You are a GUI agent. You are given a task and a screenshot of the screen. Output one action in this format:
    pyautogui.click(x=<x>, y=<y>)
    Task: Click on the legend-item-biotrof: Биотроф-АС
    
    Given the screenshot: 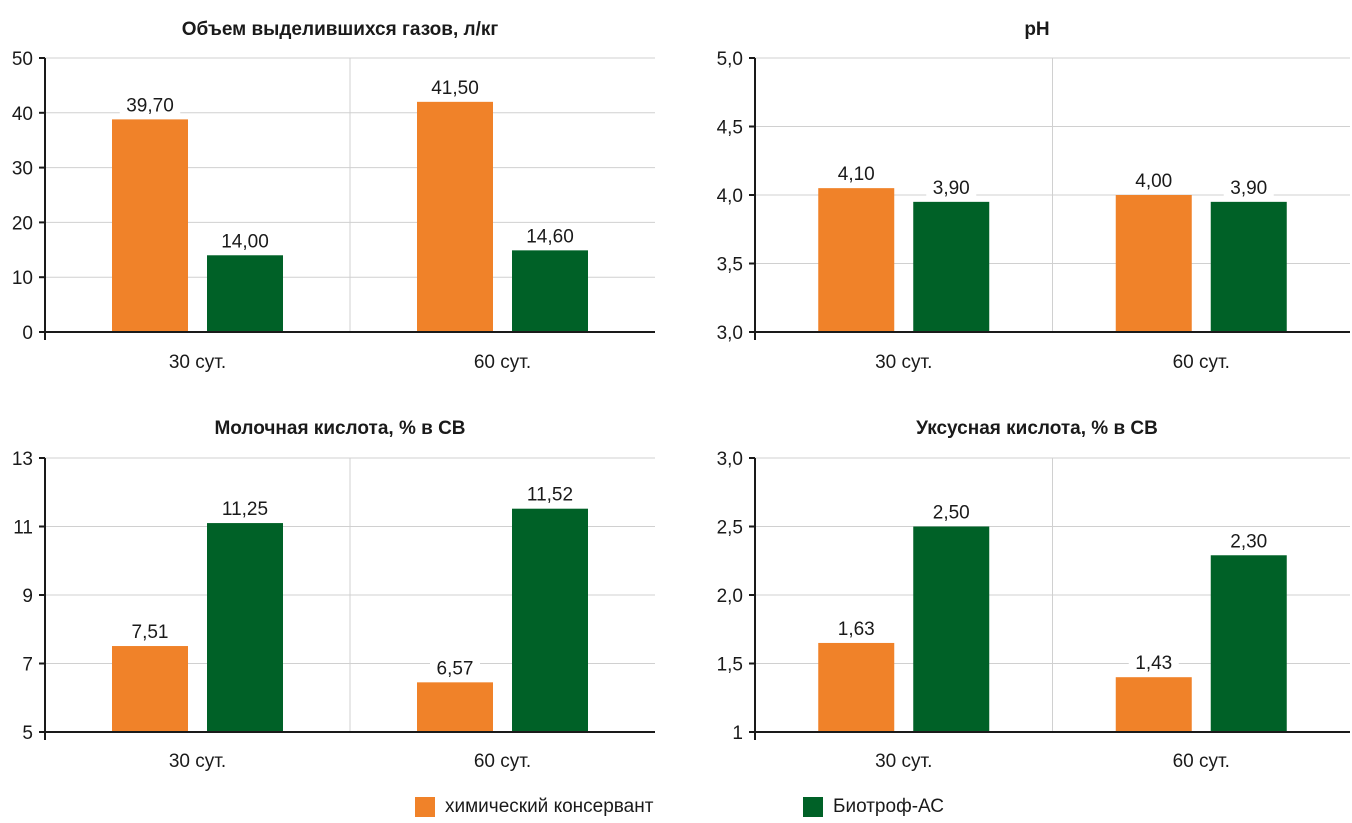 What is the action you would take?
    pyautogui.click(x=873, y=807)
    